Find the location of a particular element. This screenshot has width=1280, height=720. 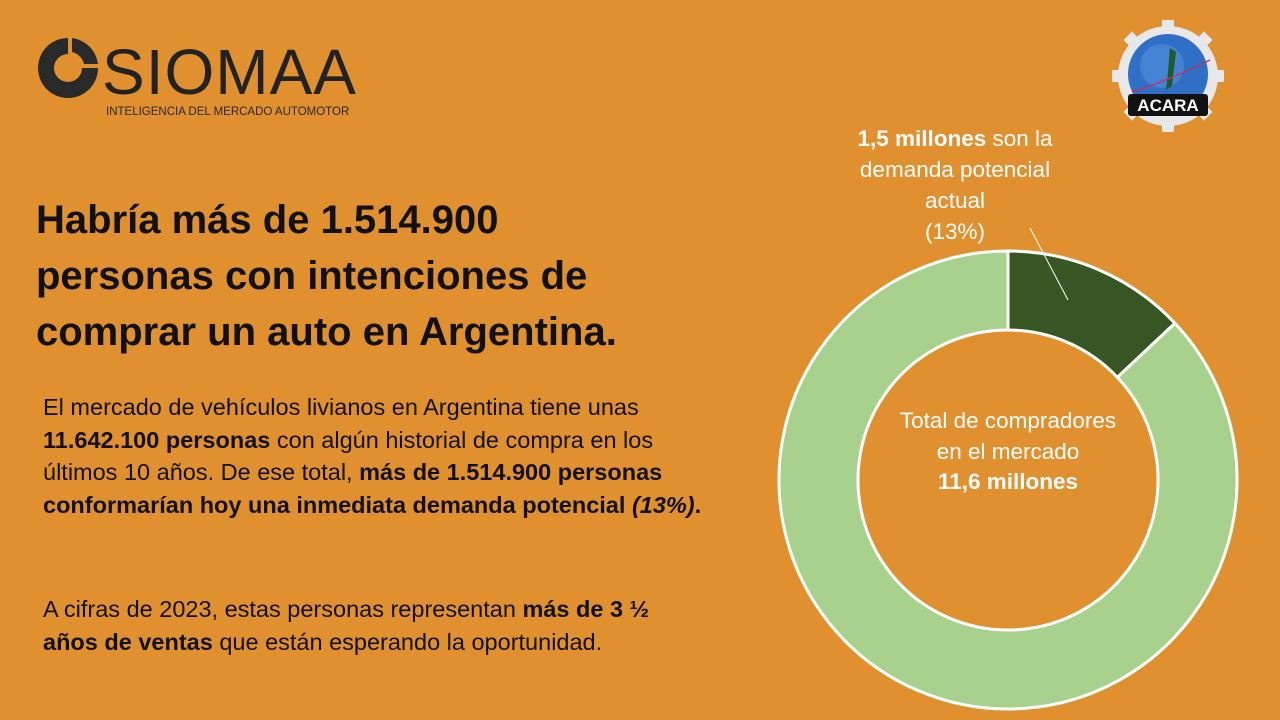

annotation-bold: 1,5 millones is located at coordinates (922, 138).